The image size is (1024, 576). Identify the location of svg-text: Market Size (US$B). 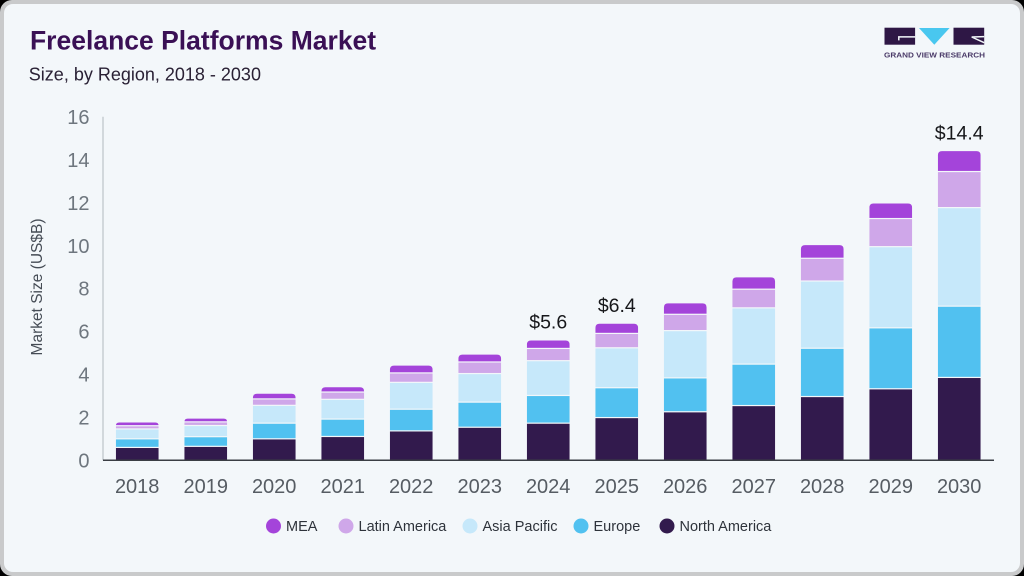
(37, 287).